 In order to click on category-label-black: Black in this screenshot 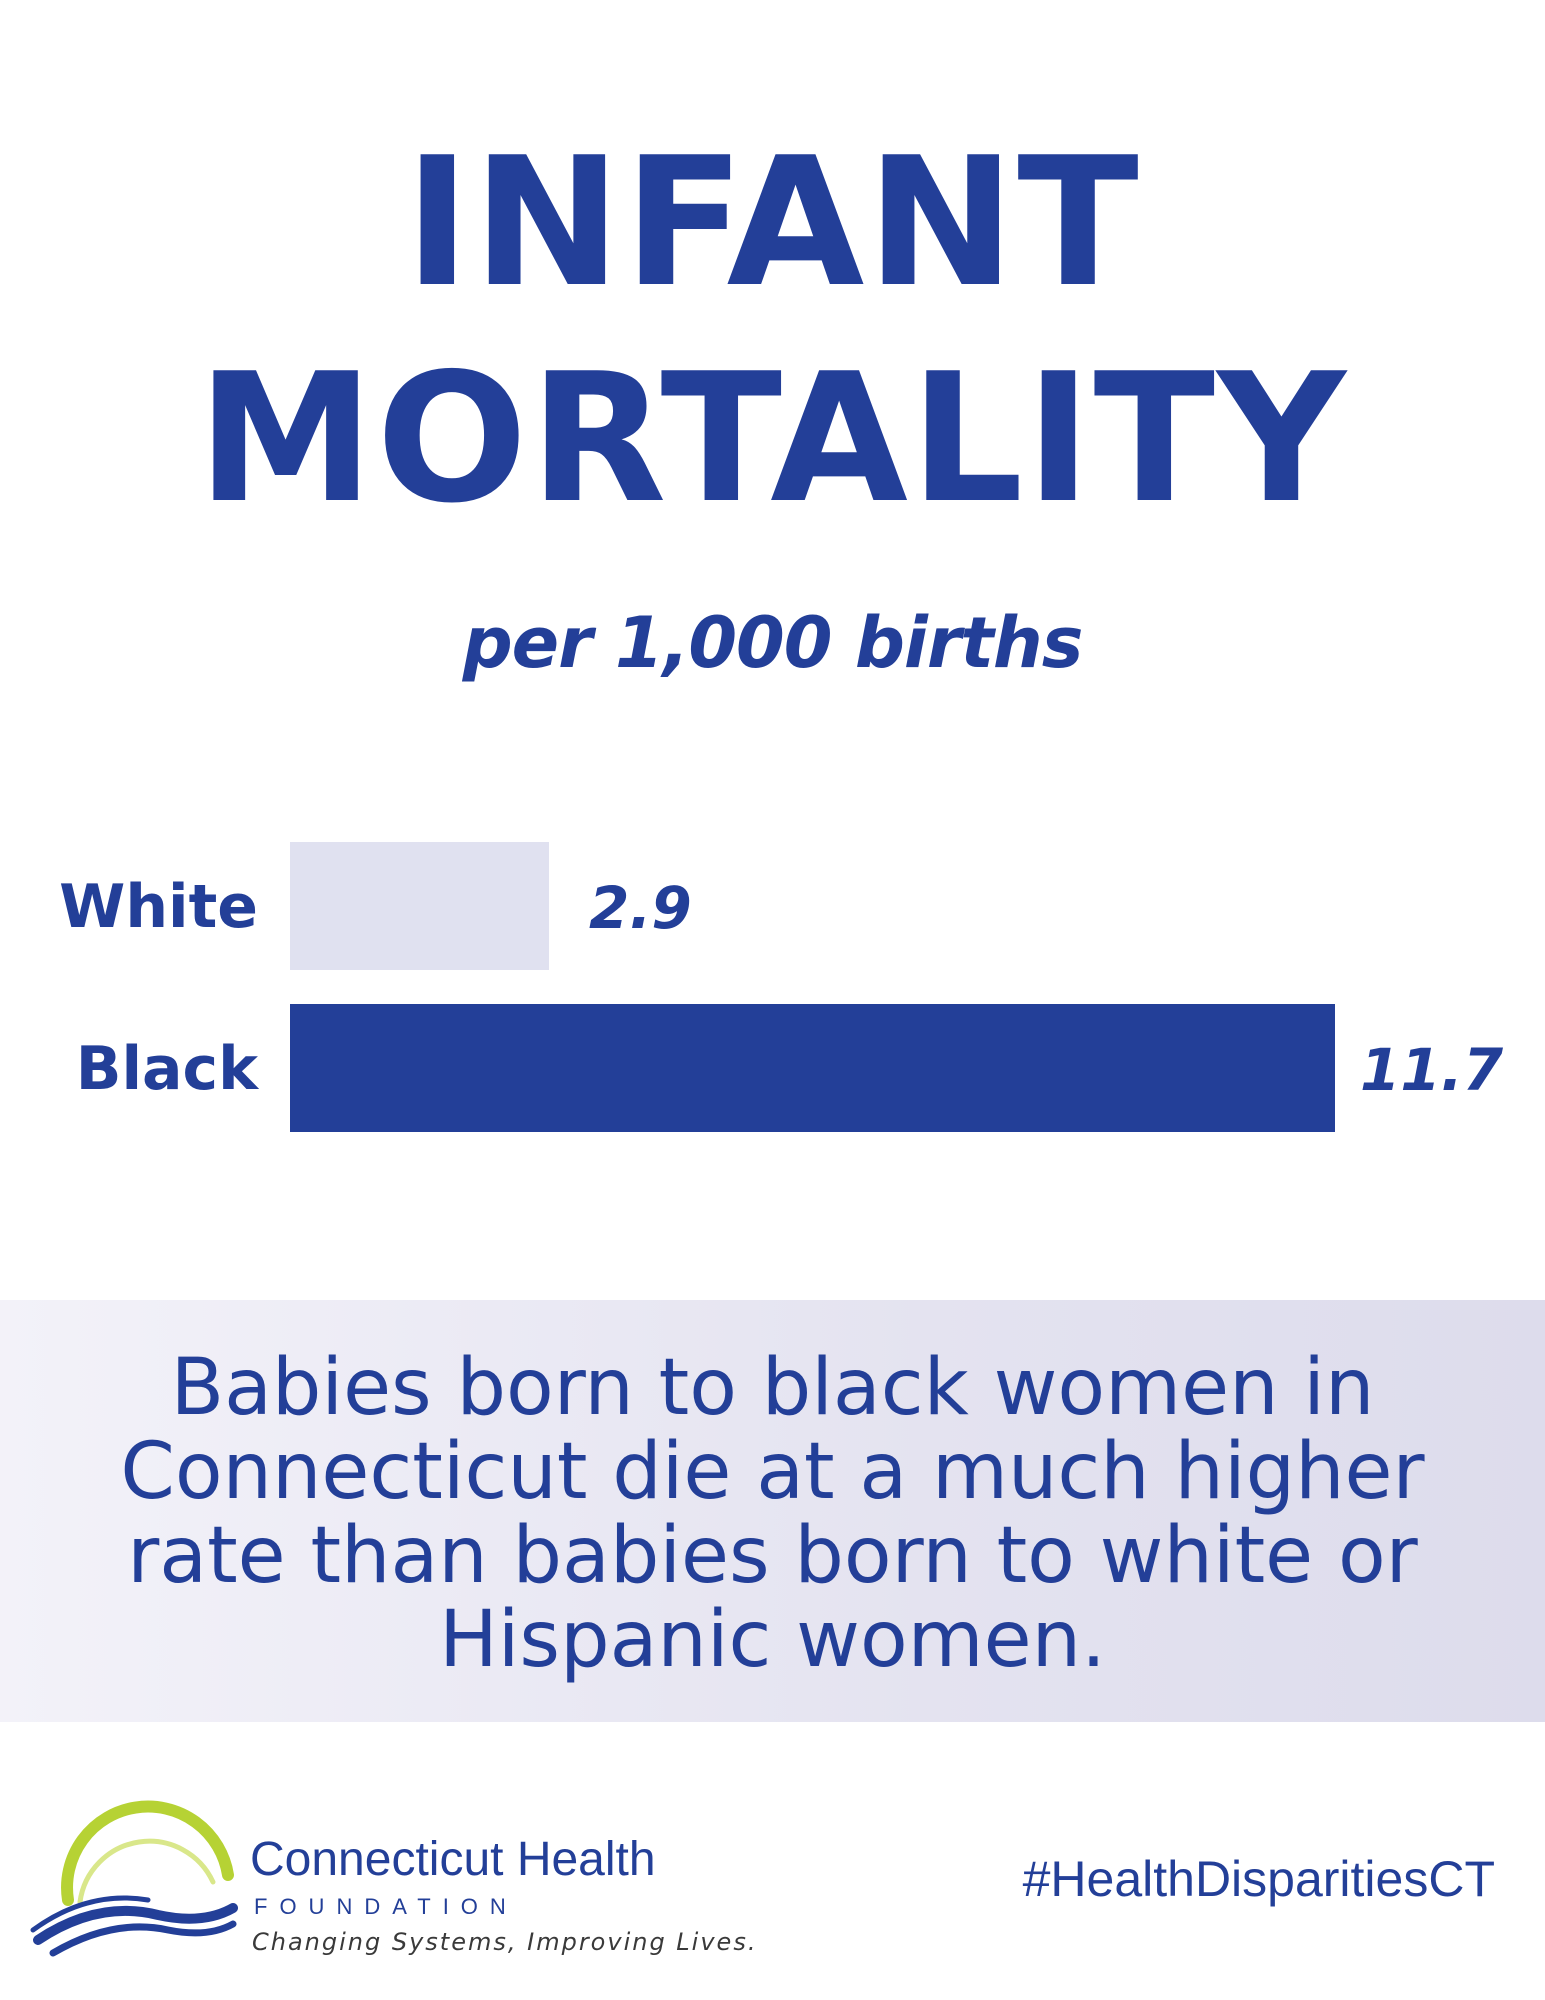, I will do `click(166, 1069)`.